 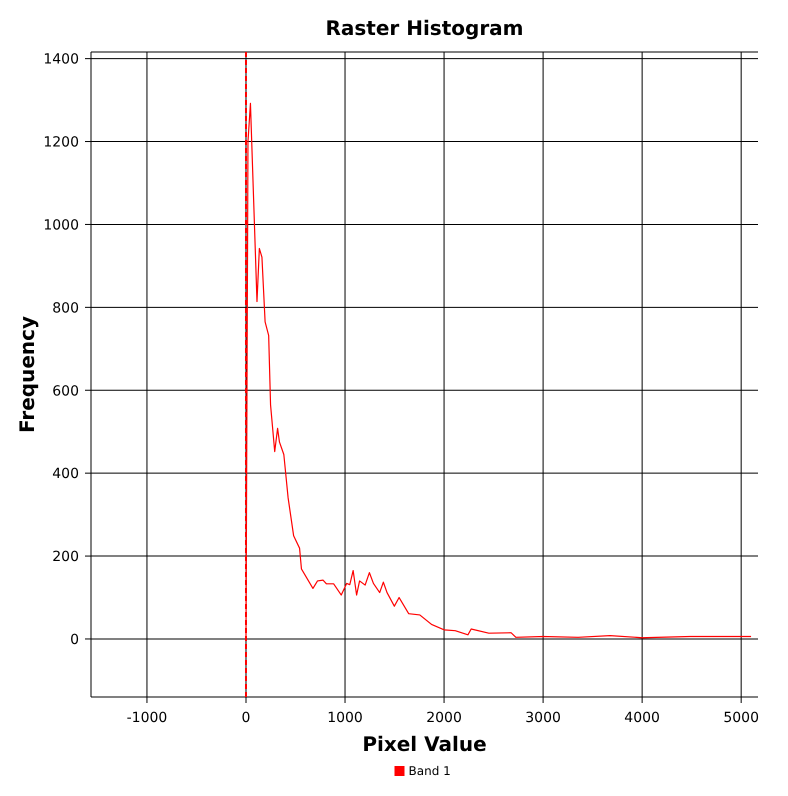 I want to click on x-tick-label: 4000, so click(x=642, y=718).